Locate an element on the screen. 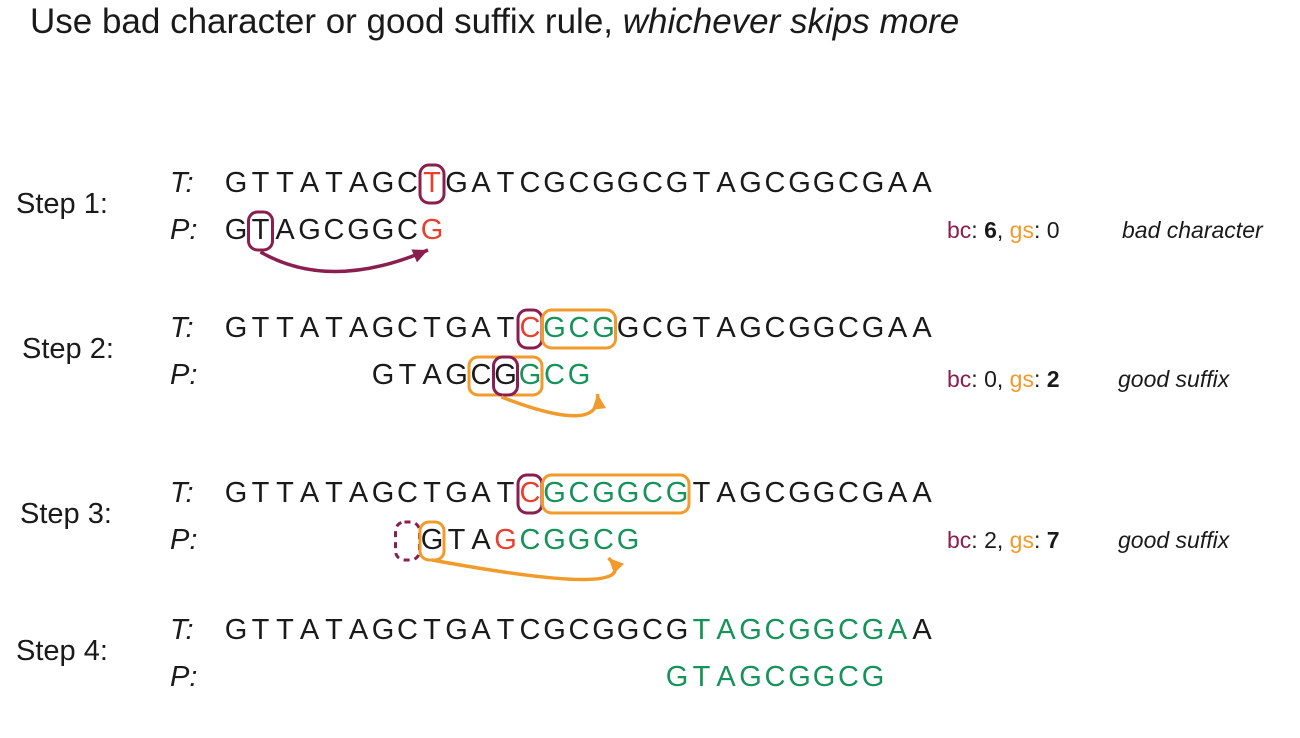 This screenshot has height=738, width=1300. mismatch-pattern-box is located at coordinates (505, 376).